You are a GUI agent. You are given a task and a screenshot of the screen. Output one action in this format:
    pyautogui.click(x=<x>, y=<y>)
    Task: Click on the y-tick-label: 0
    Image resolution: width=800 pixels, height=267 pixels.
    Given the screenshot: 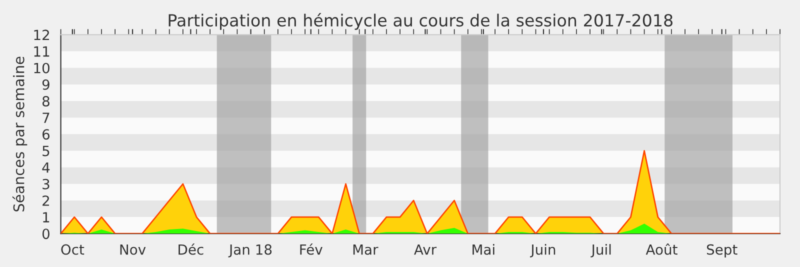 What is the action you would take?
    pyautogui.click(x=46, y=234)
    